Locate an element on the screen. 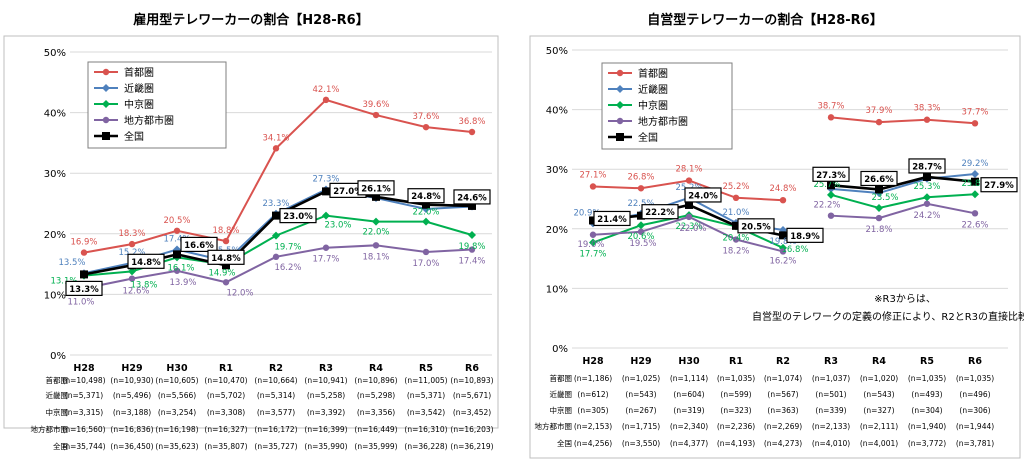 This screenshot has width=1024, height=470. y-tick-label: 20% is located at coordinates (55, 235).